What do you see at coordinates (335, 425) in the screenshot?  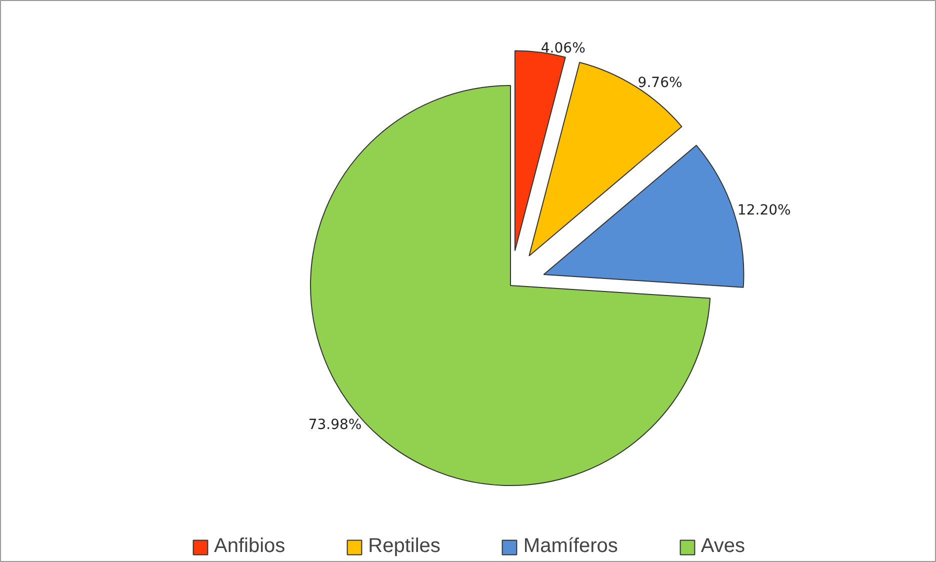 I see `data-label: 73.98%` at bounding box center [335, 425].